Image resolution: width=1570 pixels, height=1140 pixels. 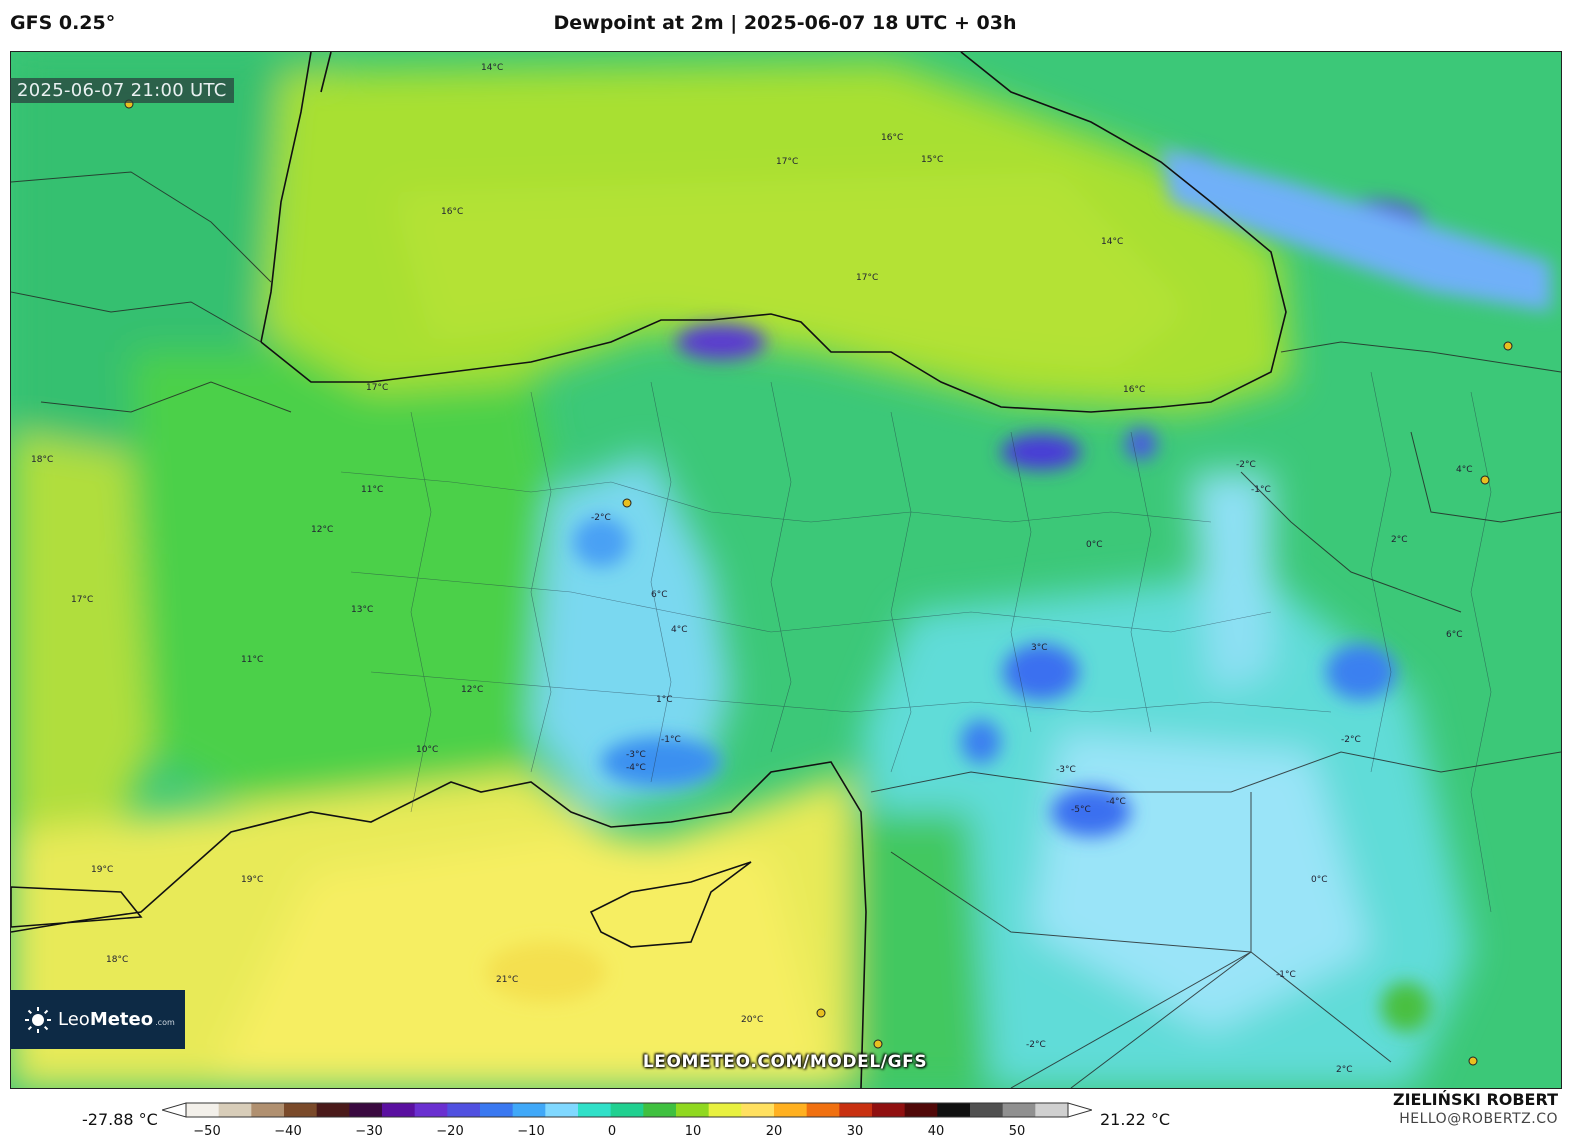 What do you see at coordinates (1039, 648) in the screenshot?
I see `contour-label: 3°C` at bounding box center [1039, 648].